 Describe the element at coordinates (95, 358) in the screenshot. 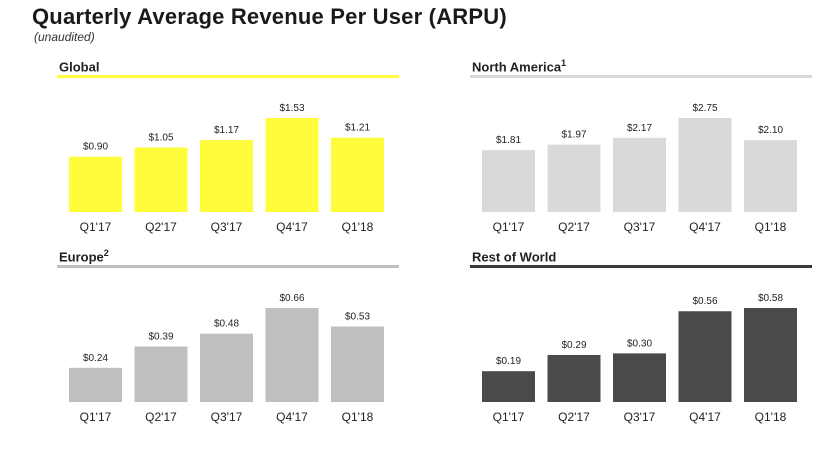

I see `data-label: $0.24` at that location.